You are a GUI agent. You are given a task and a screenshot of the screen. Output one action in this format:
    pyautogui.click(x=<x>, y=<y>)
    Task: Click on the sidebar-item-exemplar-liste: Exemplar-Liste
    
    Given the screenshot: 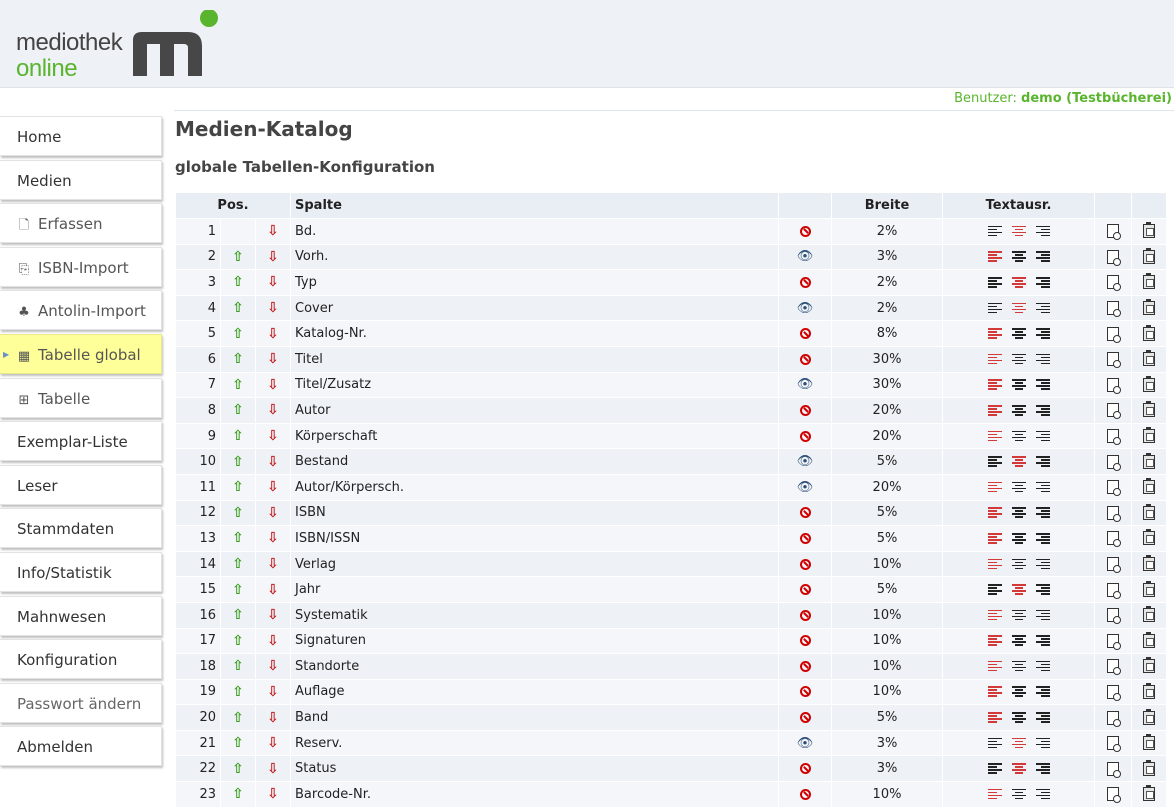 What is the action you would take?
    pyautogui.click(x=81, y=441)
    